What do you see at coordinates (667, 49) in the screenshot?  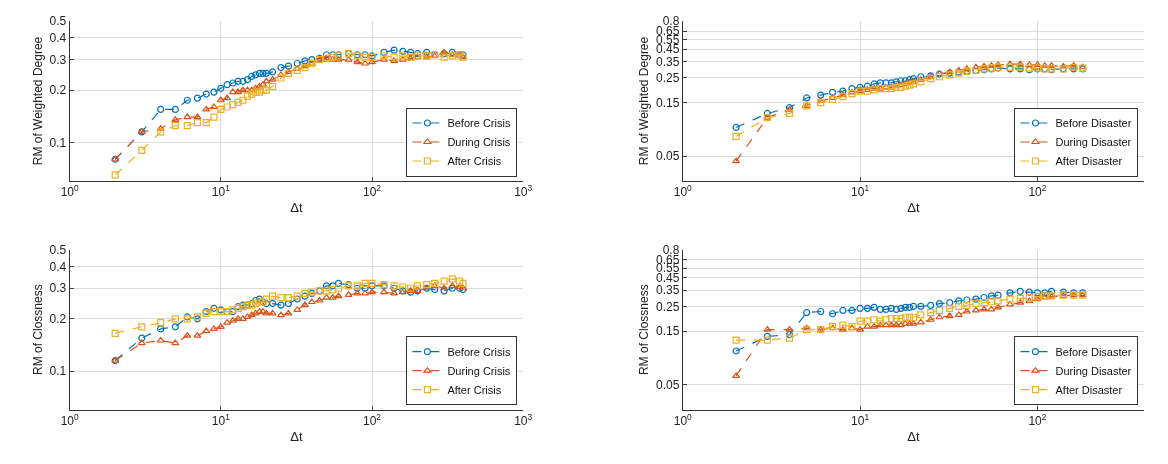 I see `y-tick-label: 0.45` at bounding box center [667, 49].